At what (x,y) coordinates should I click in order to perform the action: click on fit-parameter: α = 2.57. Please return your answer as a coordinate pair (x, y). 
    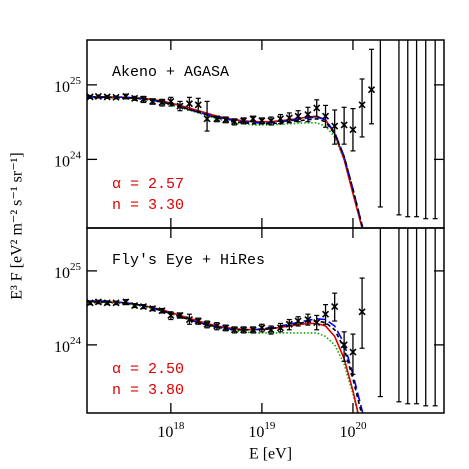
    Looking at the image, I should click on (148, 184).